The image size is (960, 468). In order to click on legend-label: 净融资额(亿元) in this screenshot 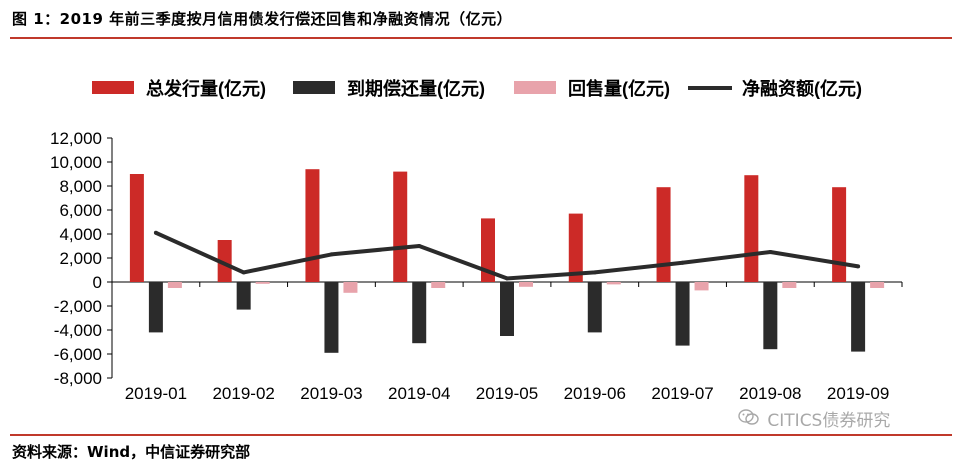, I will do `click(802, 88)`.